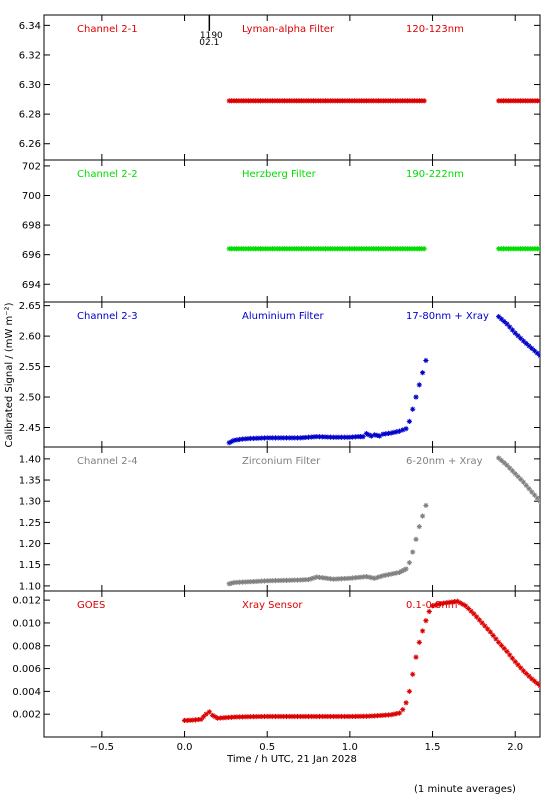  Describe the element at coordinates (30, 523) in the screenshot. I see `y-tick-label: 1.25` at that location.